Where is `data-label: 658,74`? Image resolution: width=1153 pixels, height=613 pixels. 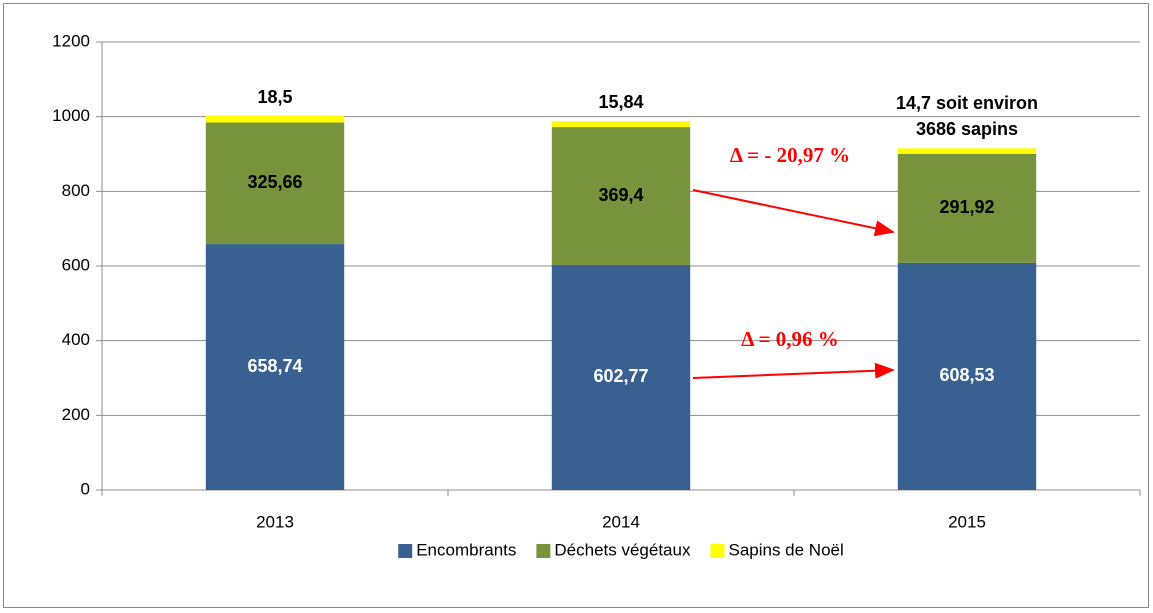 data-label: 658,74 is located at coordinates (274, 366).